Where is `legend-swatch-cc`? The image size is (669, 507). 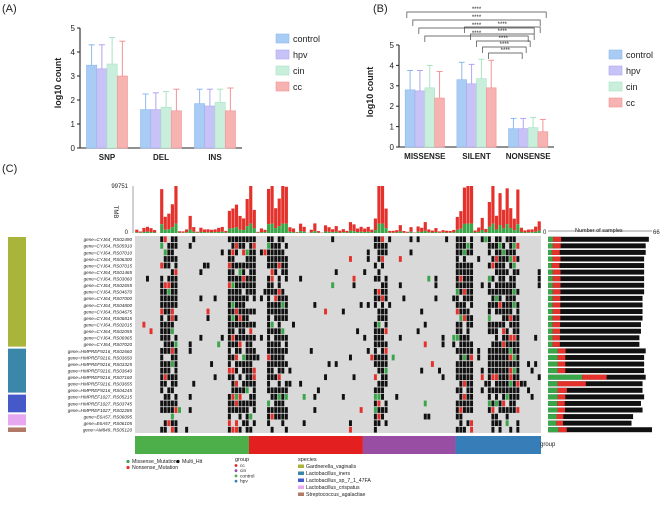 legend-swatch-cc is located at coordinates (615, 102).